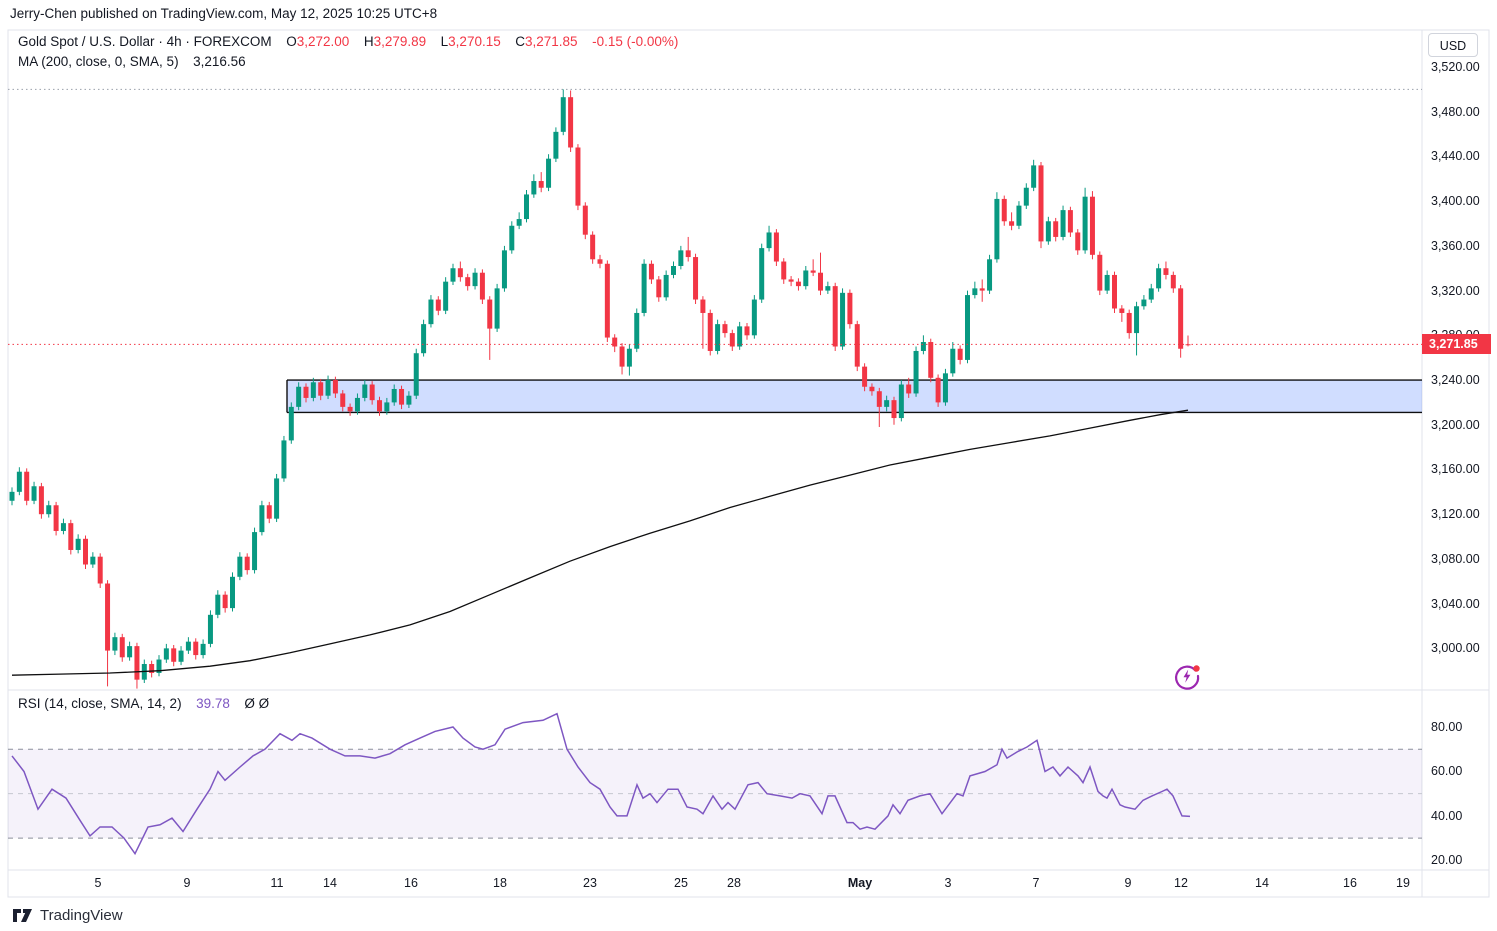 Image resolution: width=1497 pixels, height=931 pixels. I want to click on time-tick-label: 19, so click(1403, 883).